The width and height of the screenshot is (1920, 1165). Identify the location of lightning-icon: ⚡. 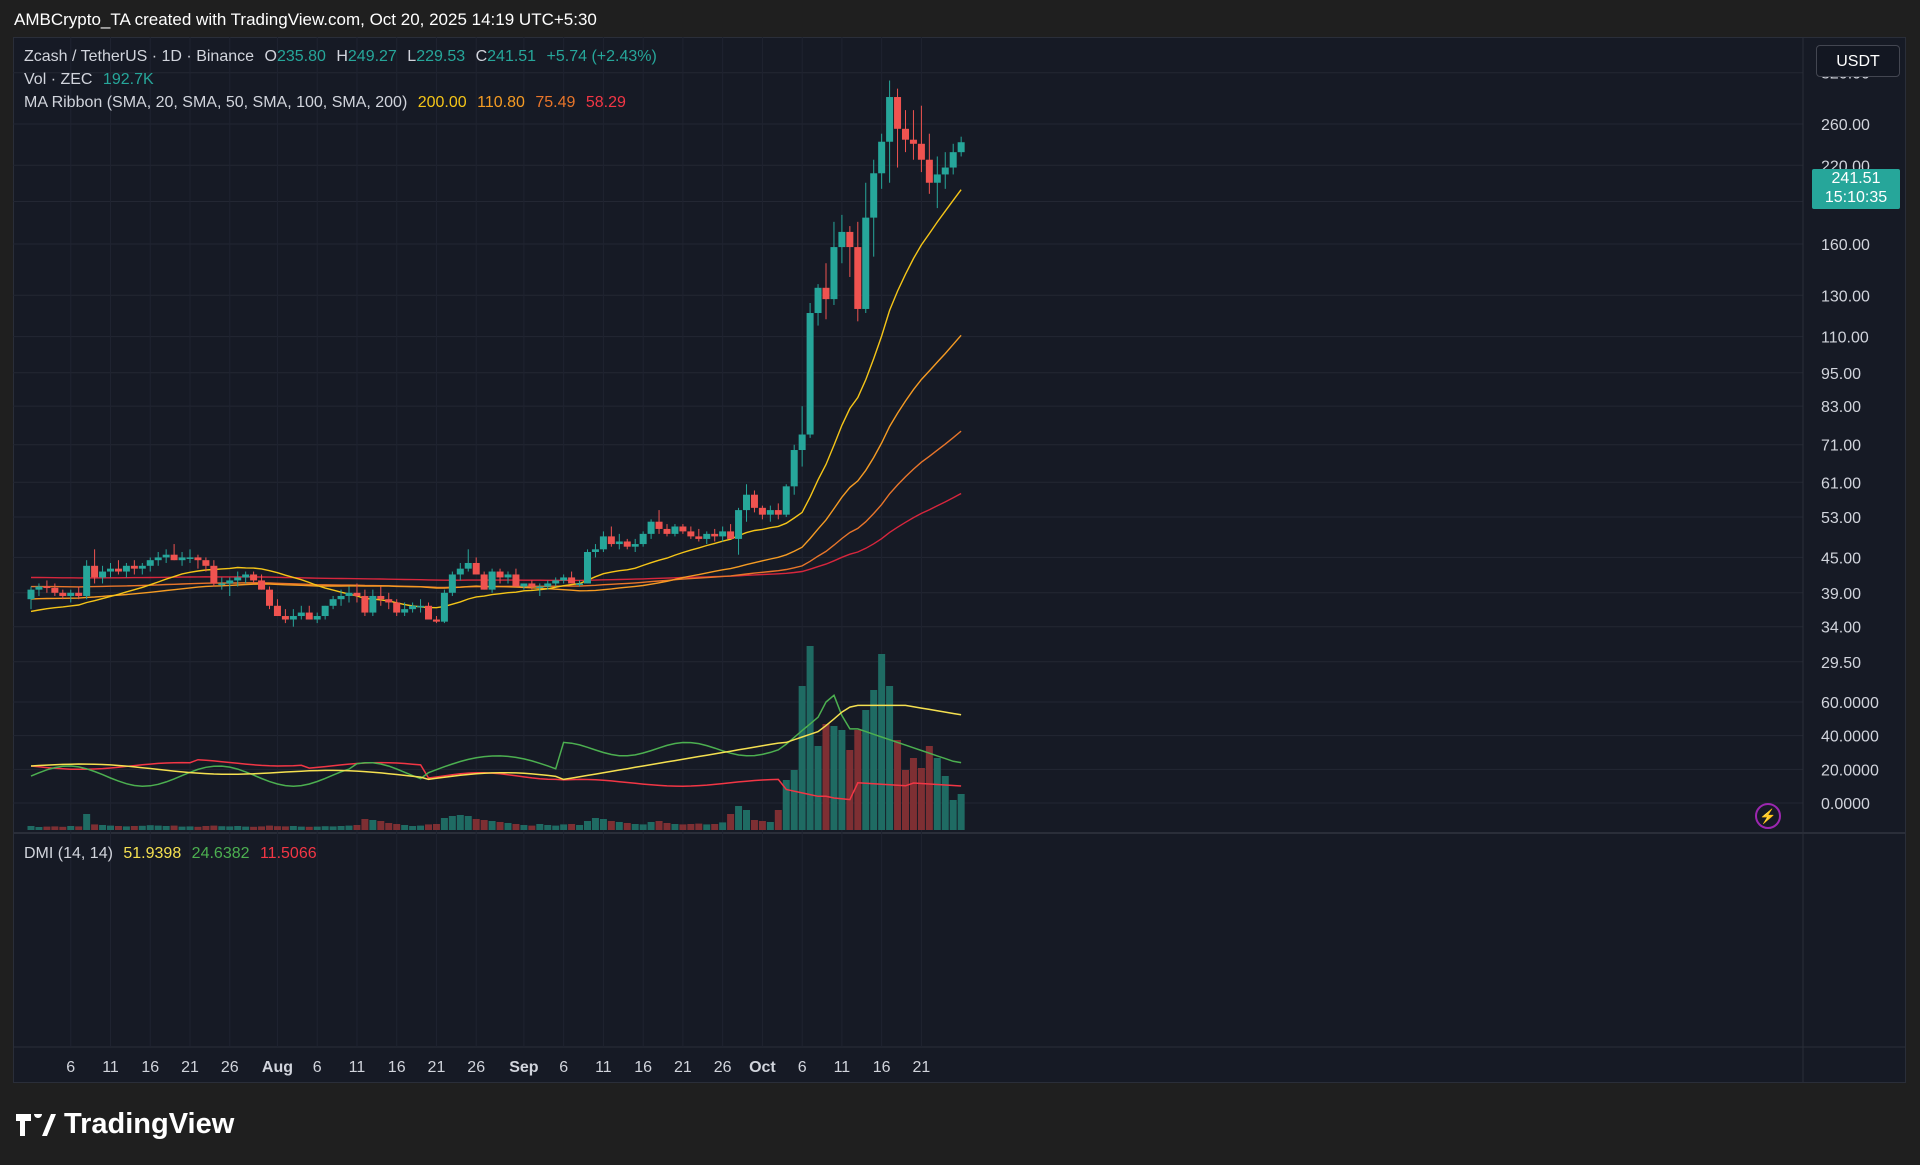
(1768, 816).